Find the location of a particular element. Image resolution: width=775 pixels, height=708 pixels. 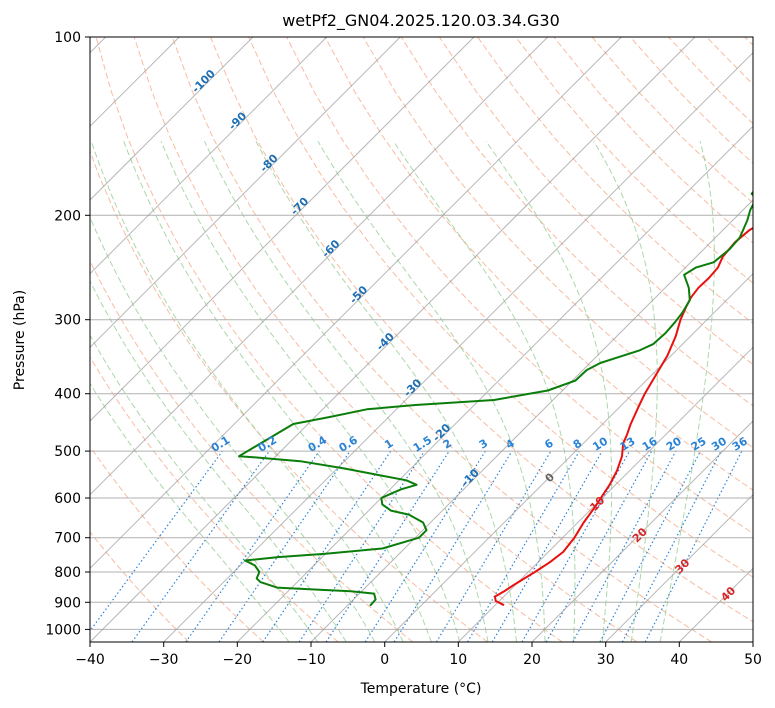

x-tick-label: −30 is located at coordinates (164, 660).